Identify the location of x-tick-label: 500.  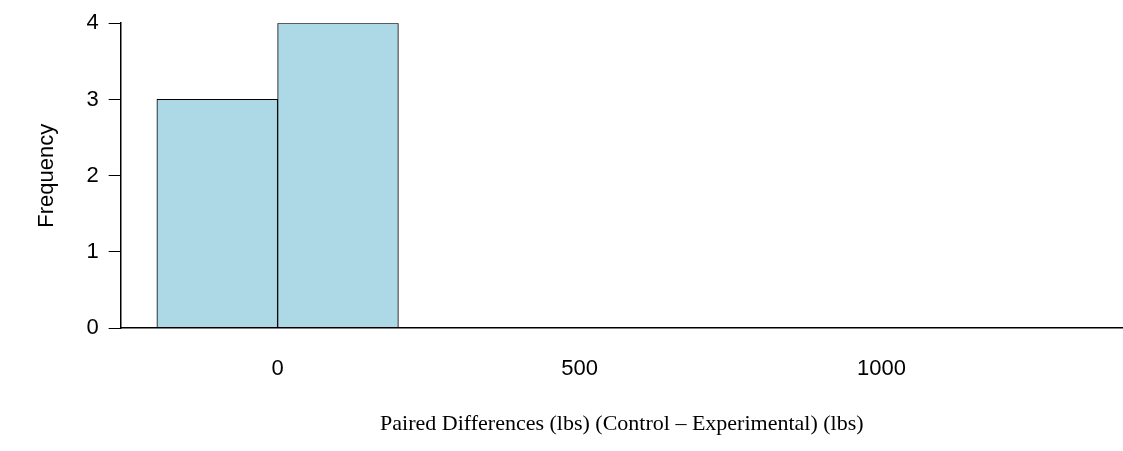
(579, 368).